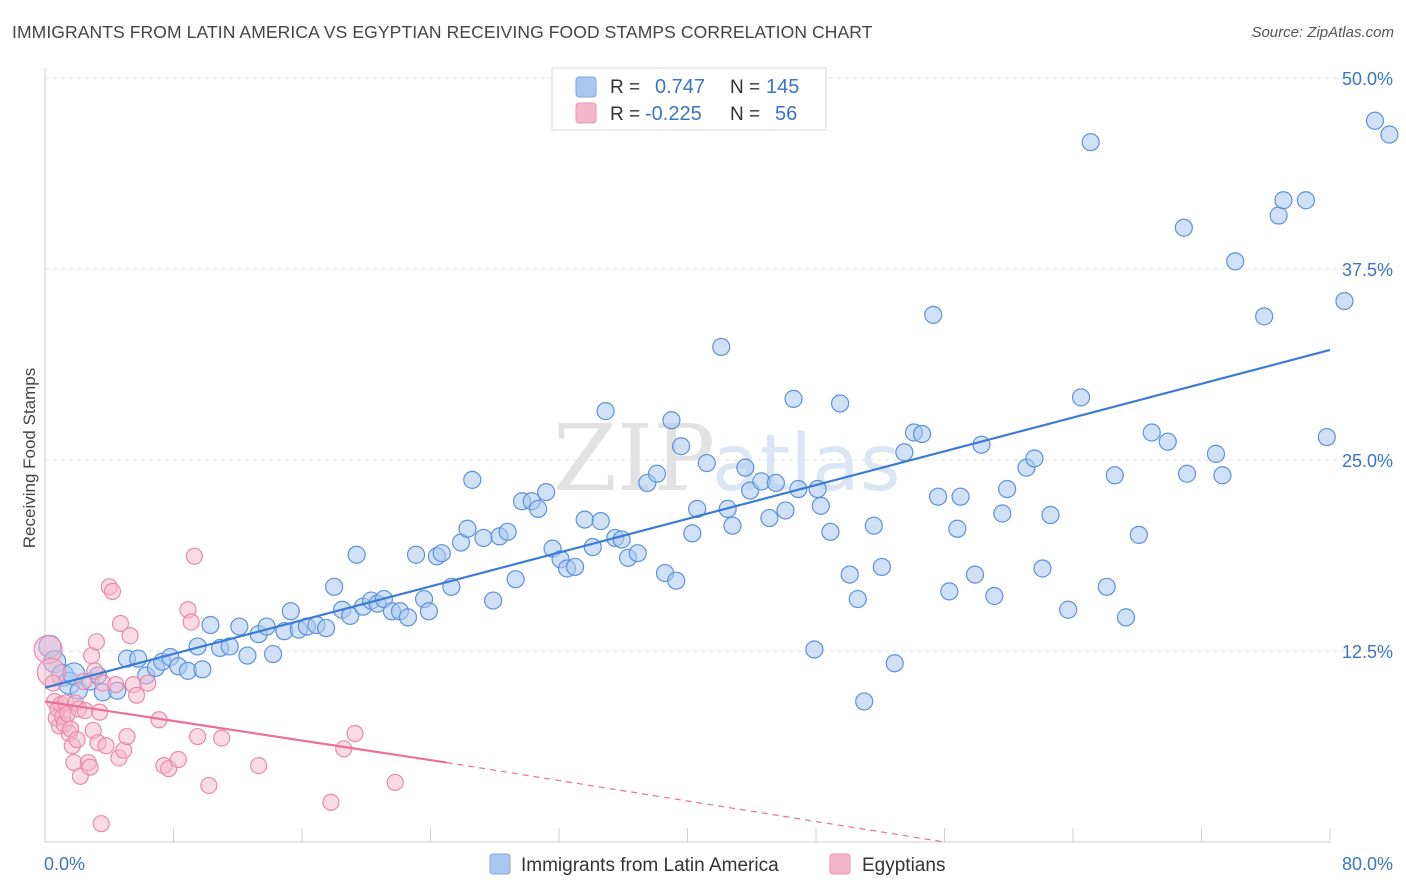 This screenshot has height=892, width=1406. I want to click on series-legend-swatch-blue, so click(500, 864).